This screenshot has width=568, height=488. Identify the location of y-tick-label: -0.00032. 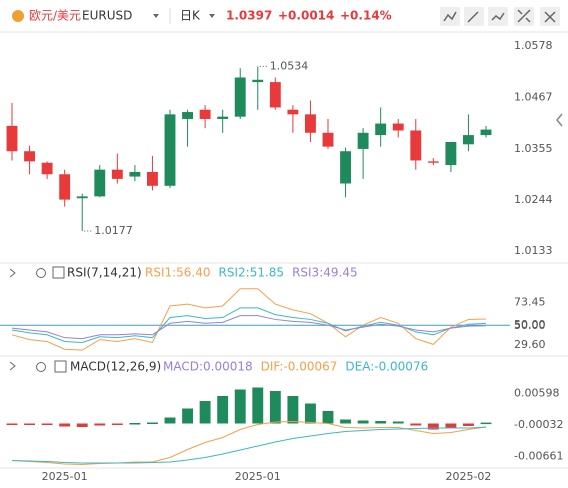
(538, 424).